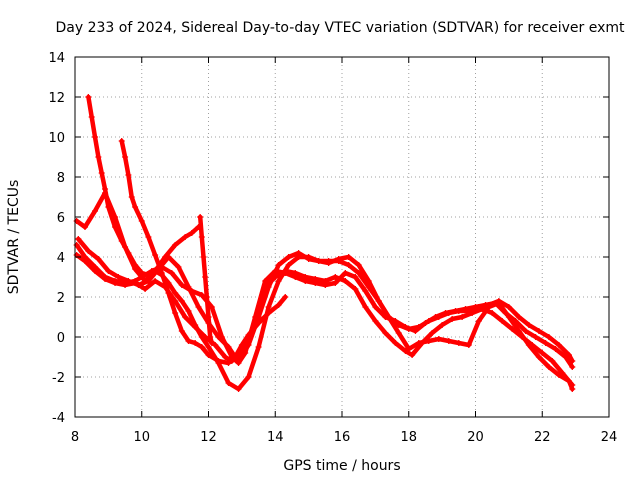 This screenshot has height=480, width=640. Describe the element at coordinates (341, 466) in the screenshot. I see `x-axis-label: GPS time / hours` at that location.